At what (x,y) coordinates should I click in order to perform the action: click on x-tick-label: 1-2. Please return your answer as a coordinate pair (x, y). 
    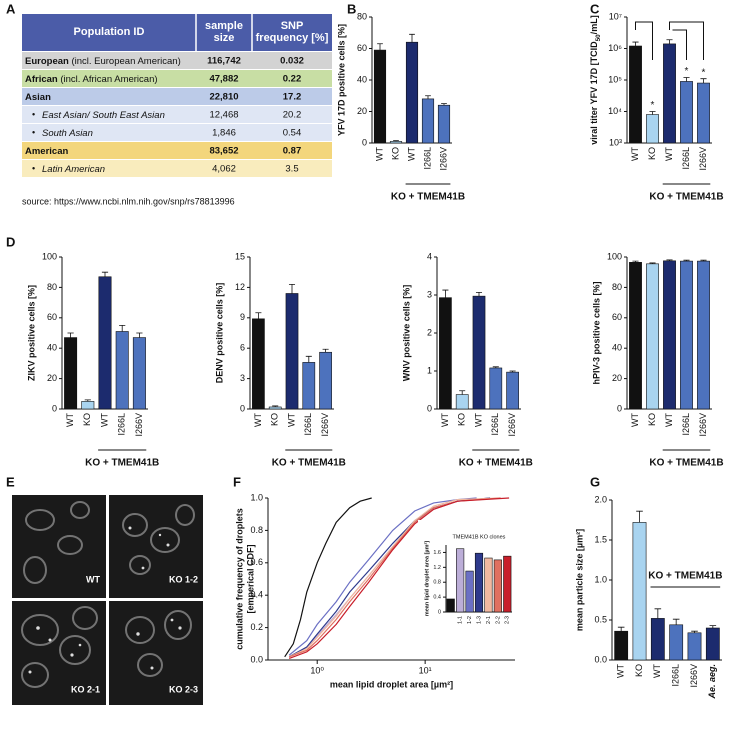
    Looking at the image, I should click on (470, 620).